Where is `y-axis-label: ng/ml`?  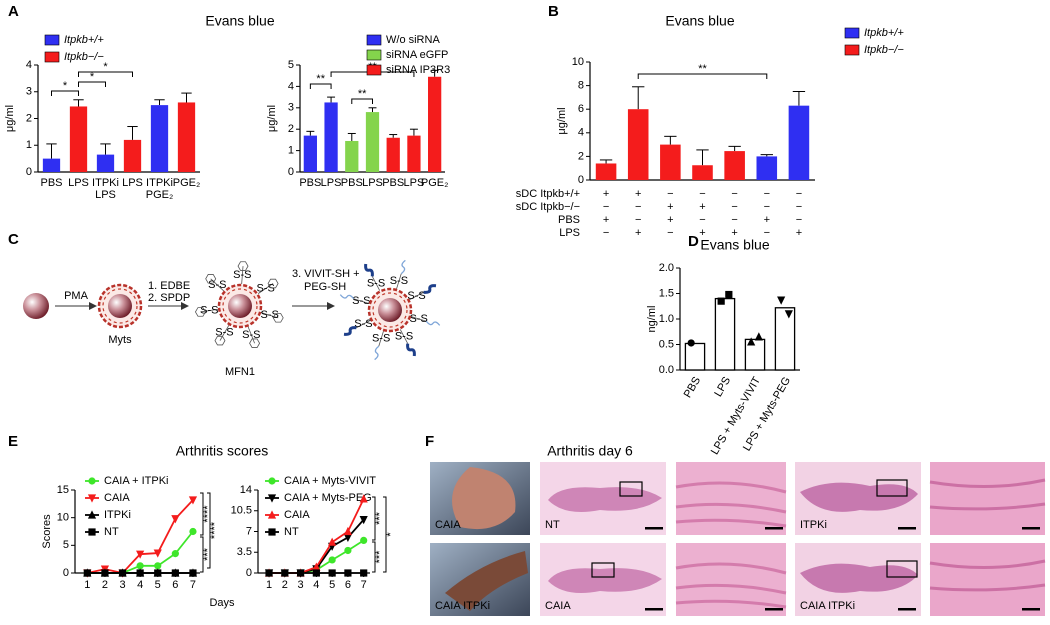
y-axis-label: ng/ml is located at coordinates (652, 319).